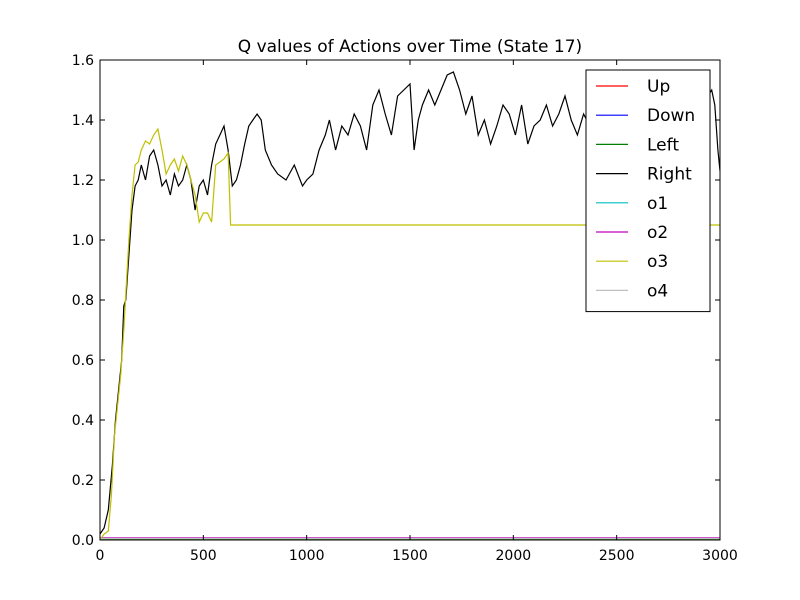  What do you see at coordinates (671, 116) in the screenshot?
I see `legend-label-down: Down` at bounding box center [671, 116].